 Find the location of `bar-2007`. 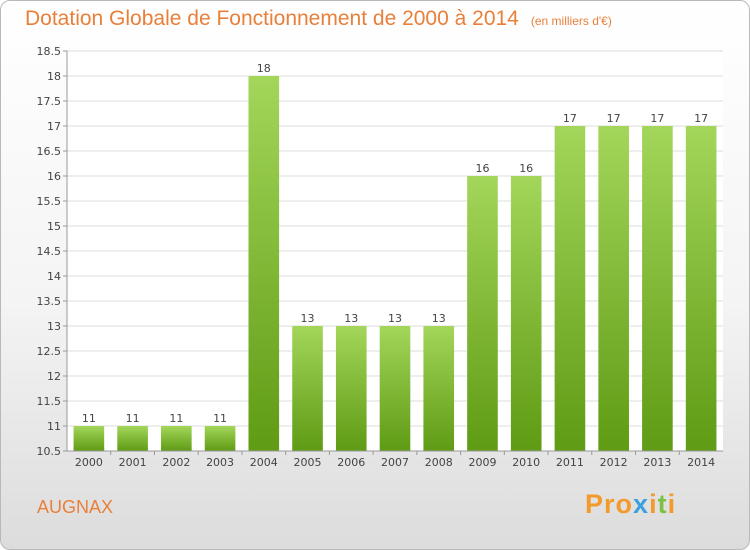

bar-2007 is located at coordinates (395, 388).